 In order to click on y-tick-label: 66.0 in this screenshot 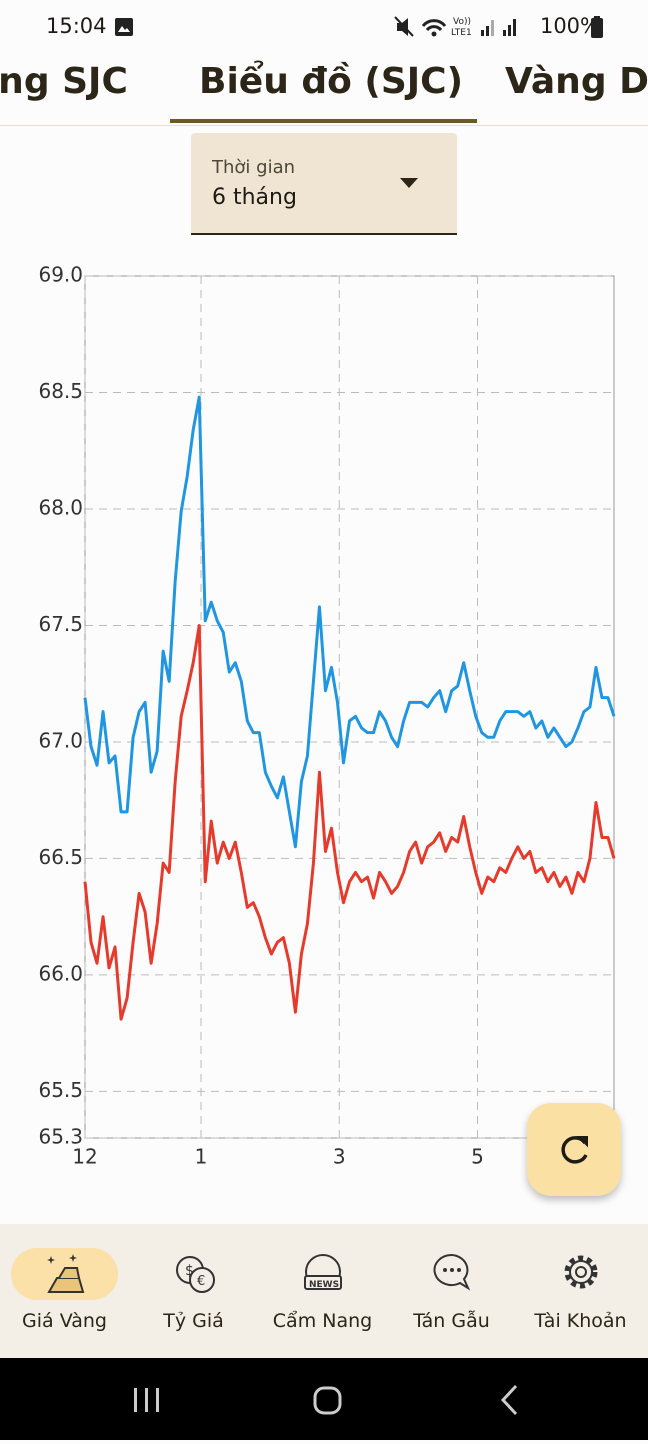, I will do `click(60, 973)`.